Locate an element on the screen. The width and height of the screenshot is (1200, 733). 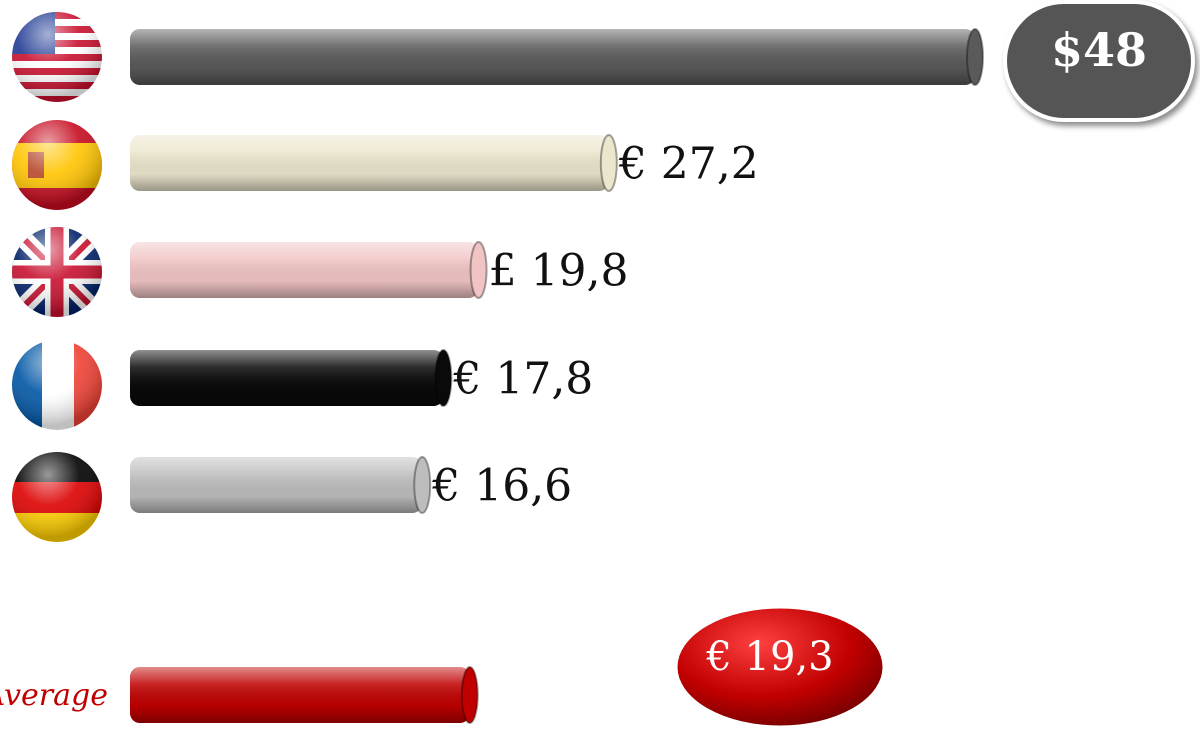
flag-germany is located at coordinates (57, 497).